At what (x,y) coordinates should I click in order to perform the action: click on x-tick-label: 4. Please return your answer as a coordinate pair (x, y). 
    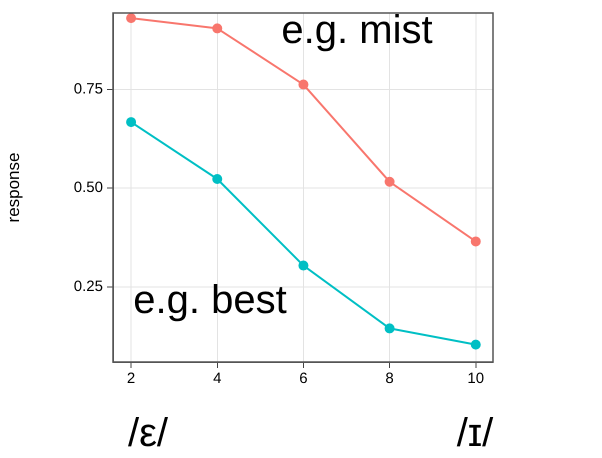
    Looking at the image, I should click on (217, 379).